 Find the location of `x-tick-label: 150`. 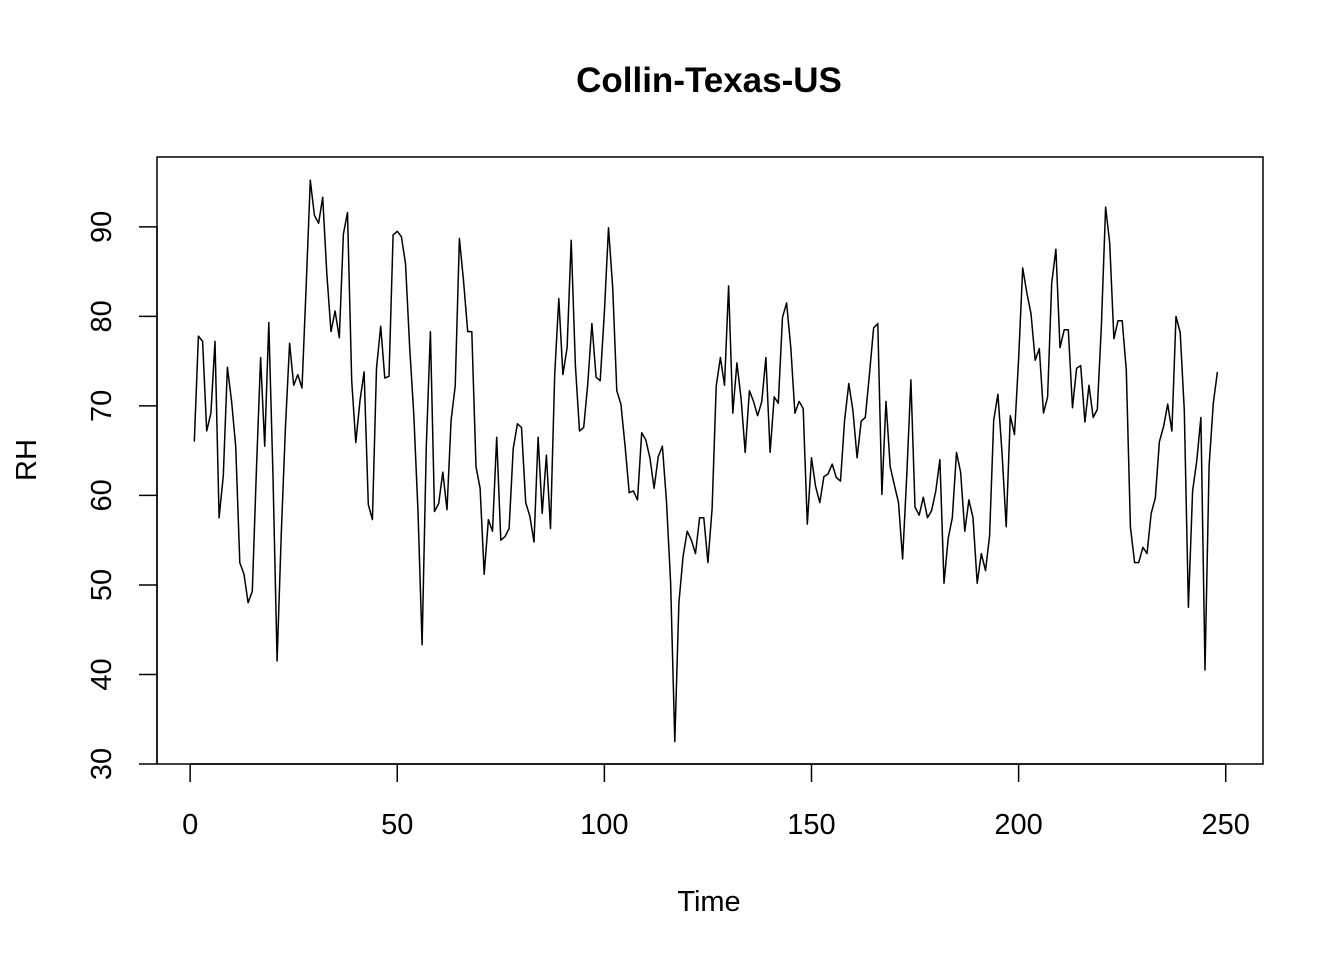

x-tick-label: 150 is located at coordinates (811, 825).